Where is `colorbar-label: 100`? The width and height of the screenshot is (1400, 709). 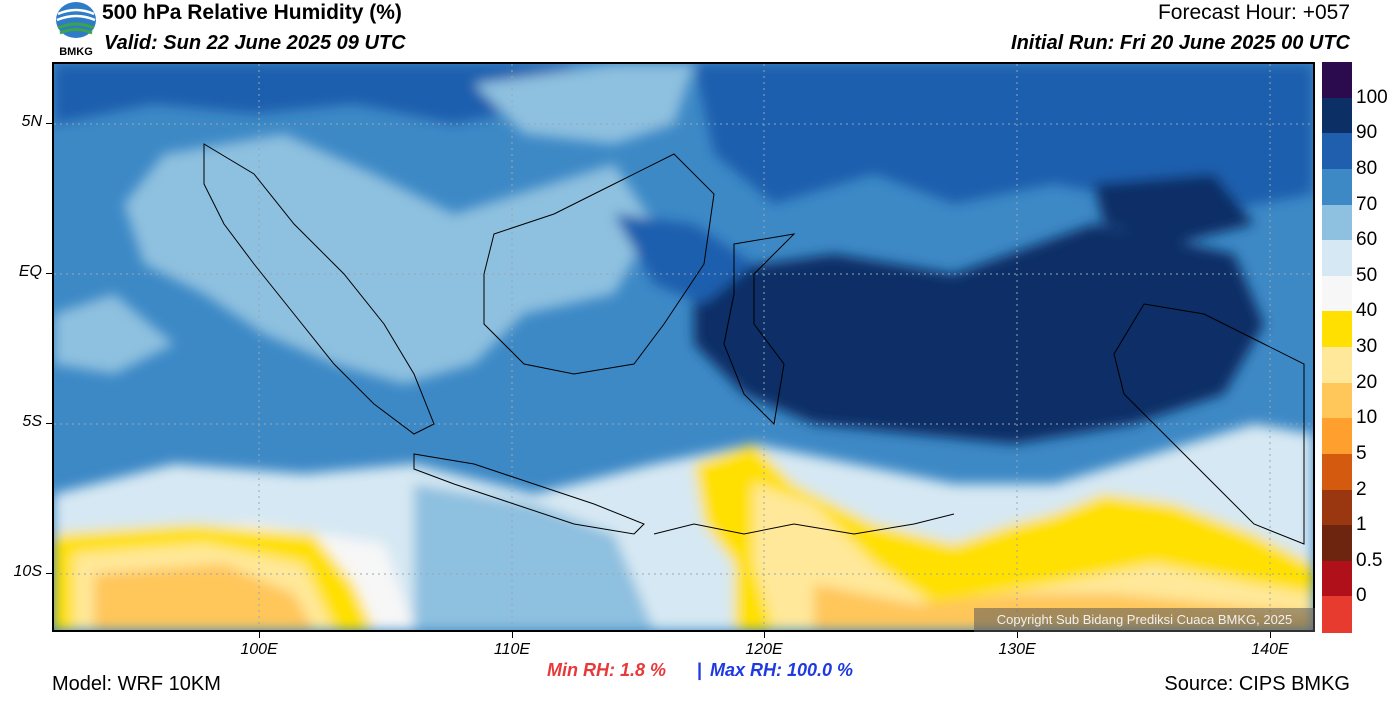
colorbar-label: 100 is located at coordinates (1372, 97).